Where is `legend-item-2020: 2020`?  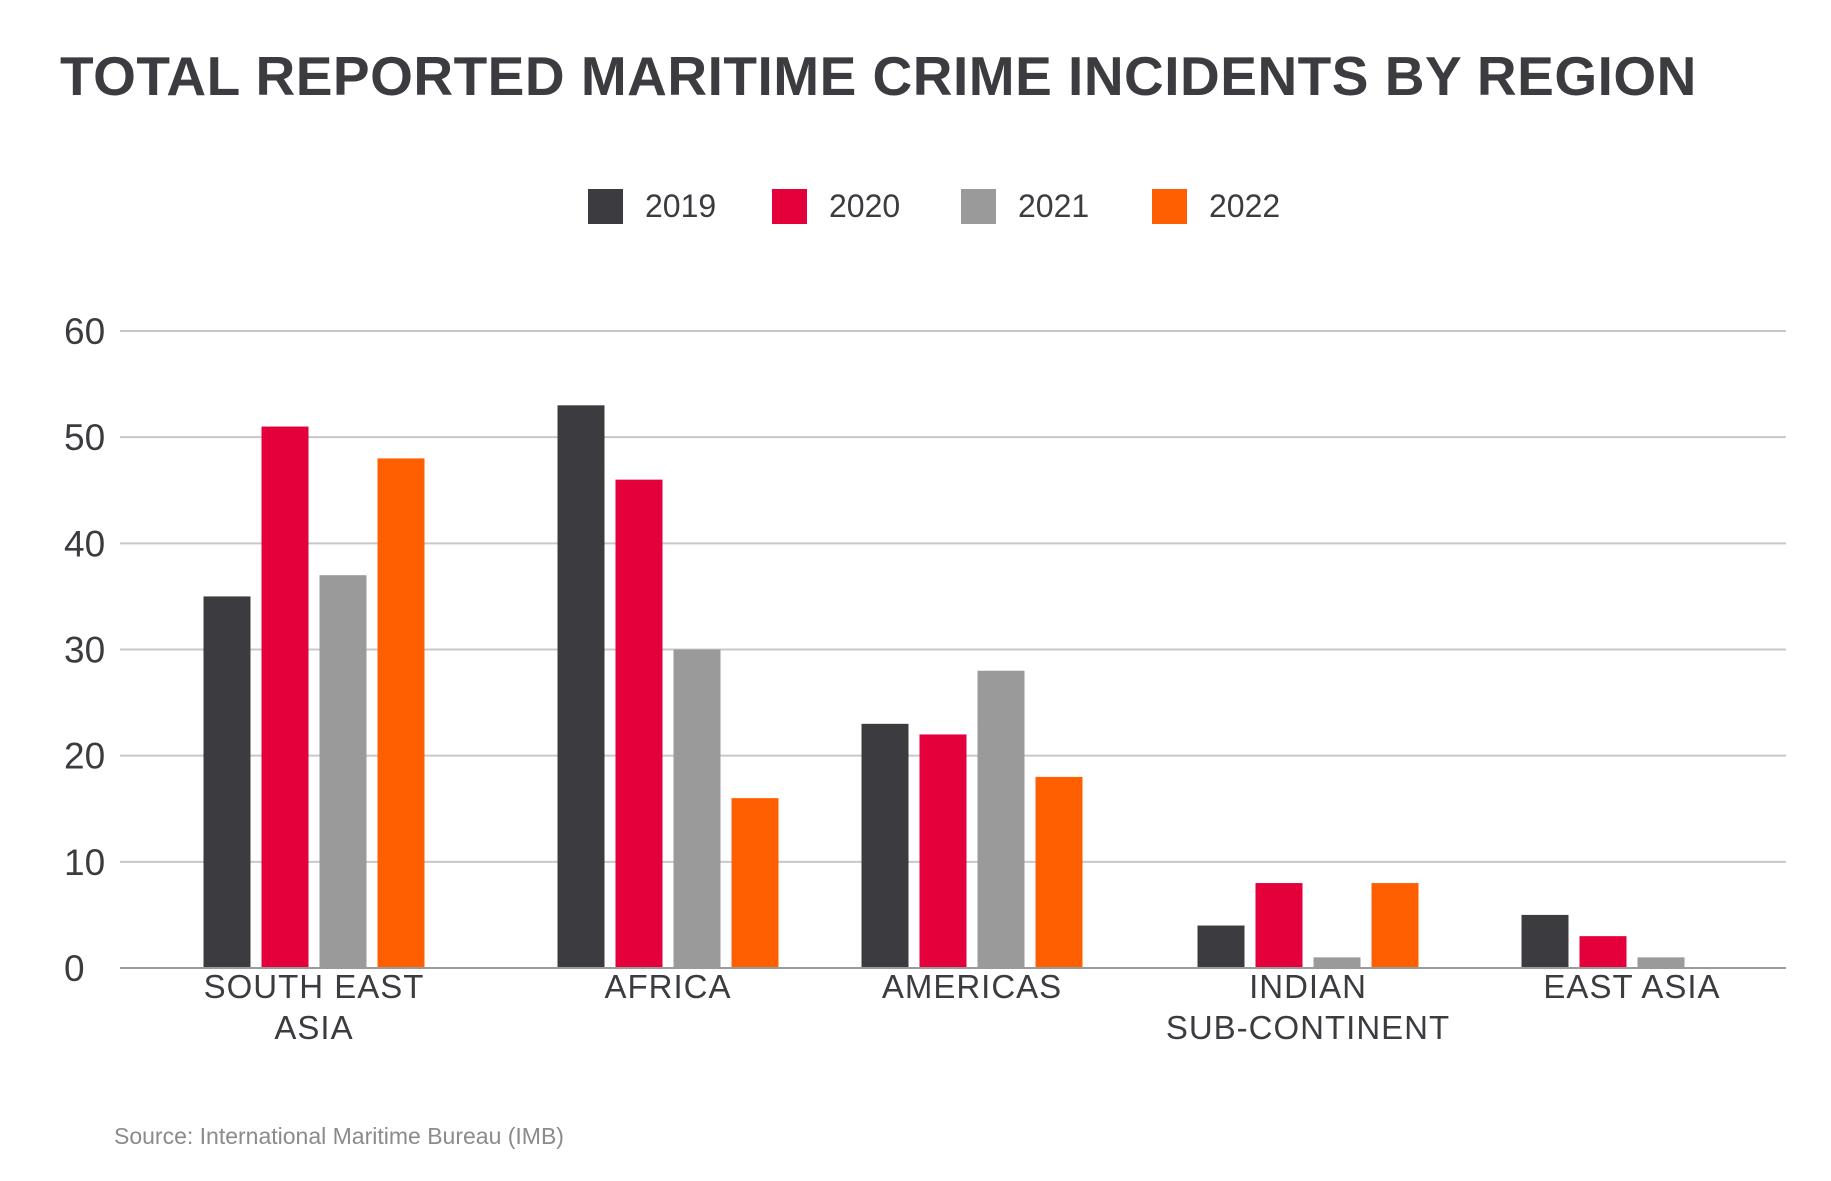 legend-item-2020: 2020 is located at coordinates (836, 206).